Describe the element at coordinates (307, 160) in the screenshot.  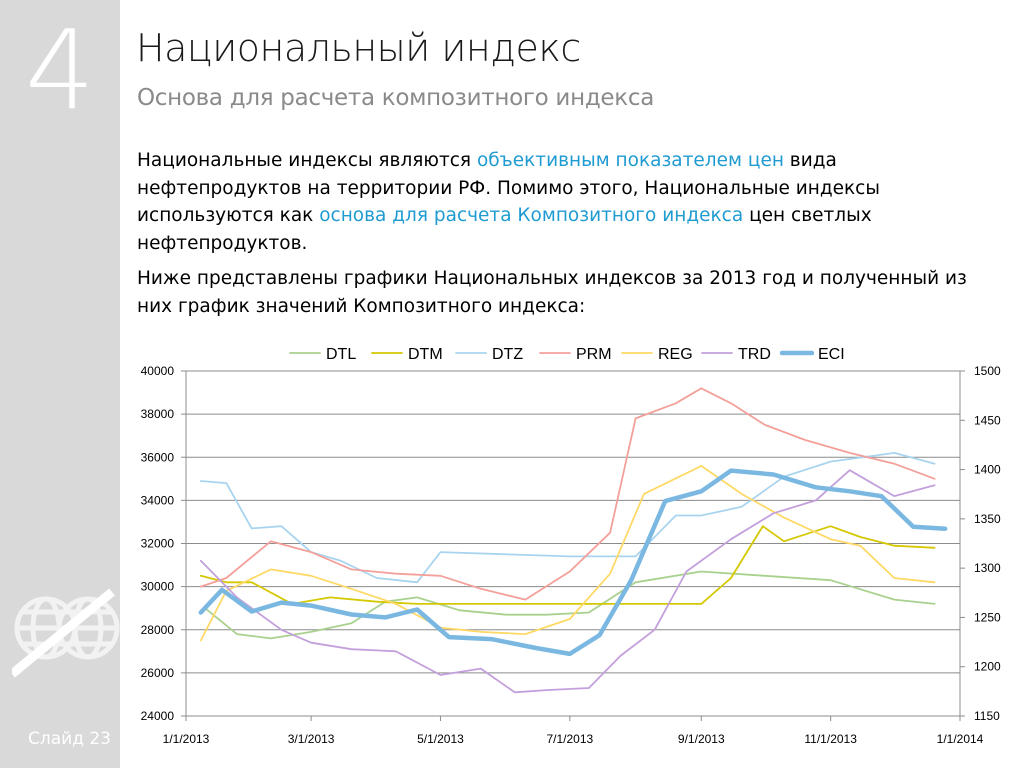
I see `text-run: Национальные индексы являются` at that location.